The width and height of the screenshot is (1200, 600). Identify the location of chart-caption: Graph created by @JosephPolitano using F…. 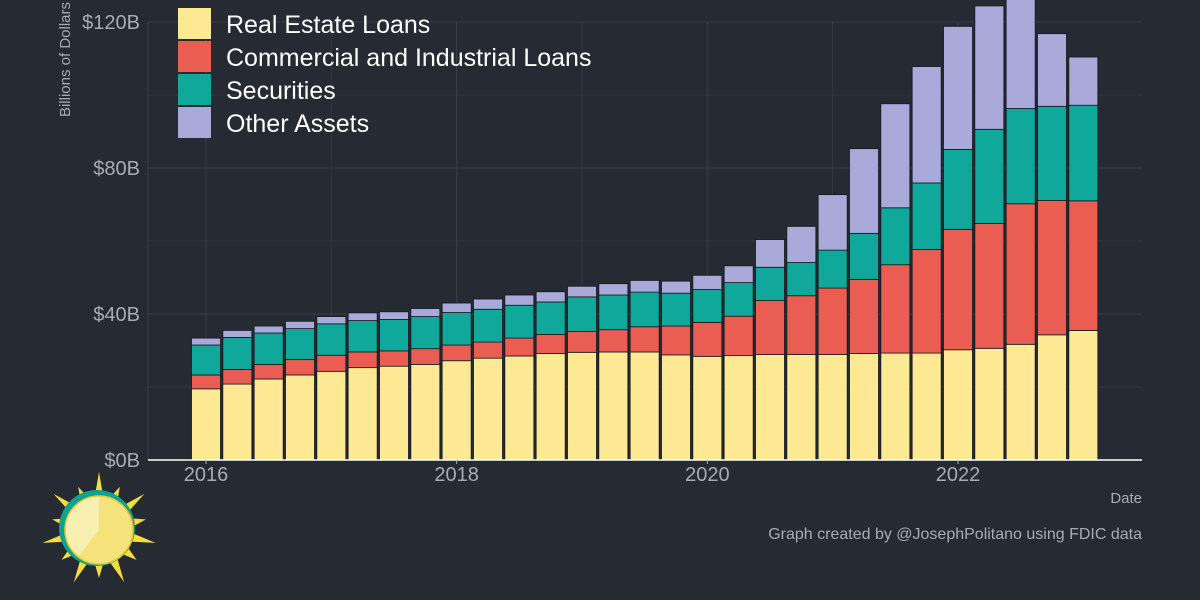
(955, 534).